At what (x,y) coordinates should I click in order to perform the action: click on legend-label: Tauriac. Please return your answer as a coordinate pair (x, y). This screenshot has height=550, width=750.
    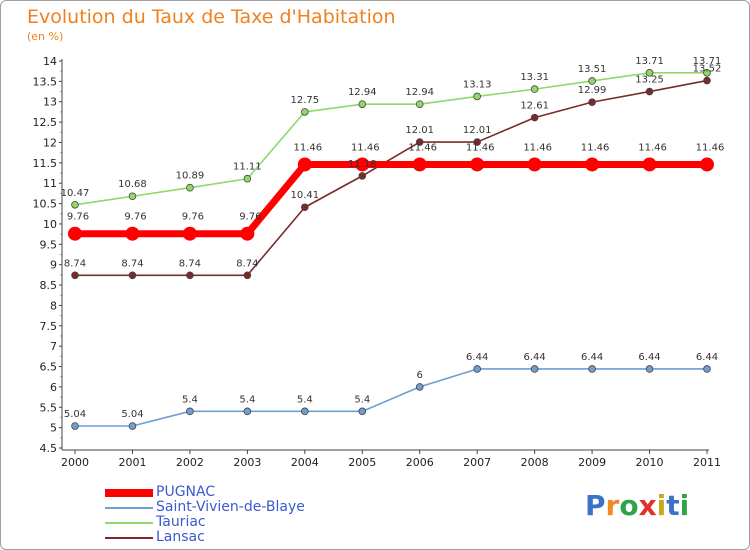
    Looking at the image, I should click on (181, 522).